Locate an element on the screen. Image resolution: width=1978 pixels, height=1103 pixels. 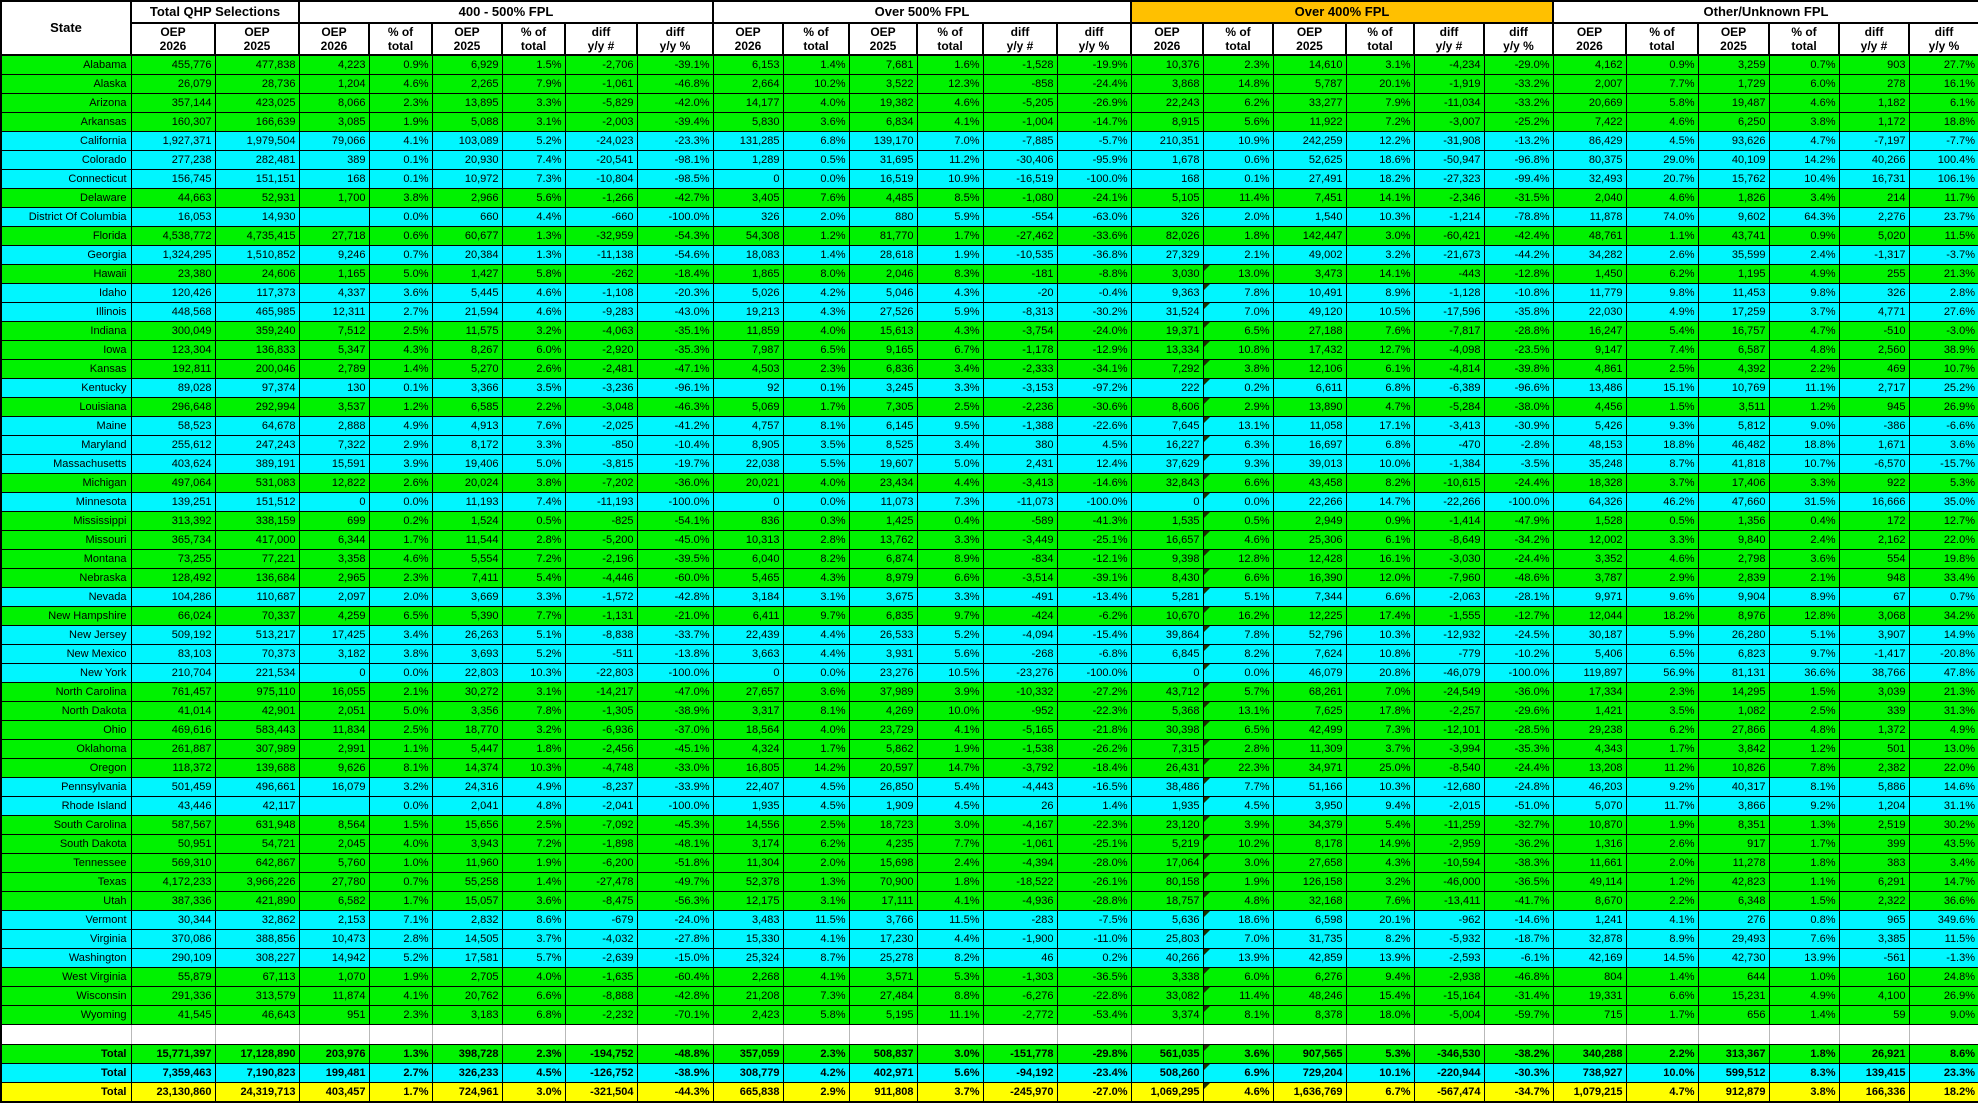
value-cell: 12,311 is located at coordinates (334, 312).